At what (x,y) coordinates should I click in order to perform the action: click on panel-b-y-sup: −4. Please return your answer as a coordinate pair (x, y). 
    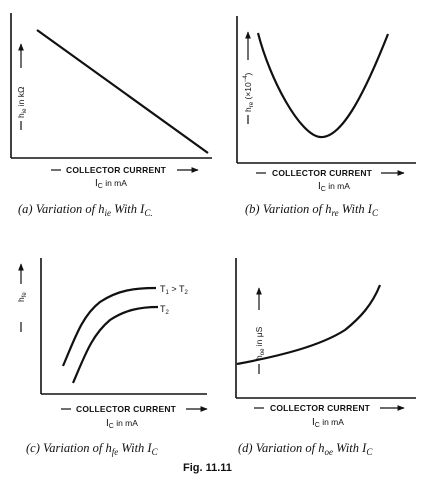
    Looking at the image, I should click on (246, 79).